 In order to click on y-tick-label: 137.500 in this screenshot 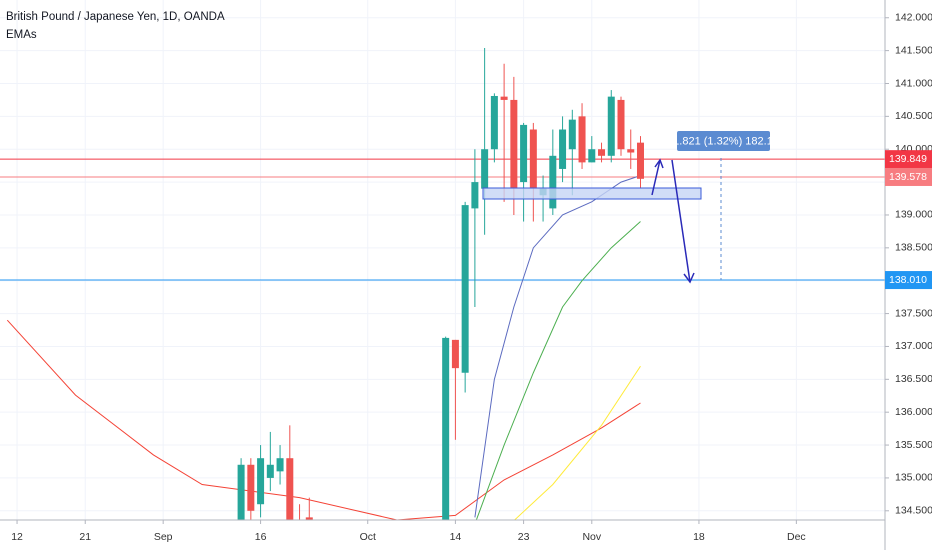, I will do `click(913, 313)`.